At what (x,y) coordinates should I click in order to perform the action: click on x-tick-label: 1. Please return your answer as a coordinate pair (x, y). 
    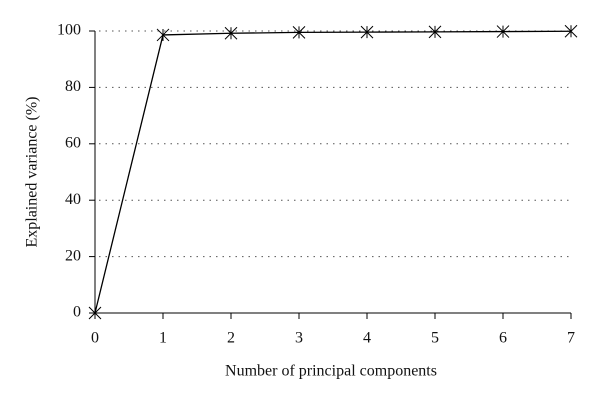
    Looking at the image, I should click on (163, 338).